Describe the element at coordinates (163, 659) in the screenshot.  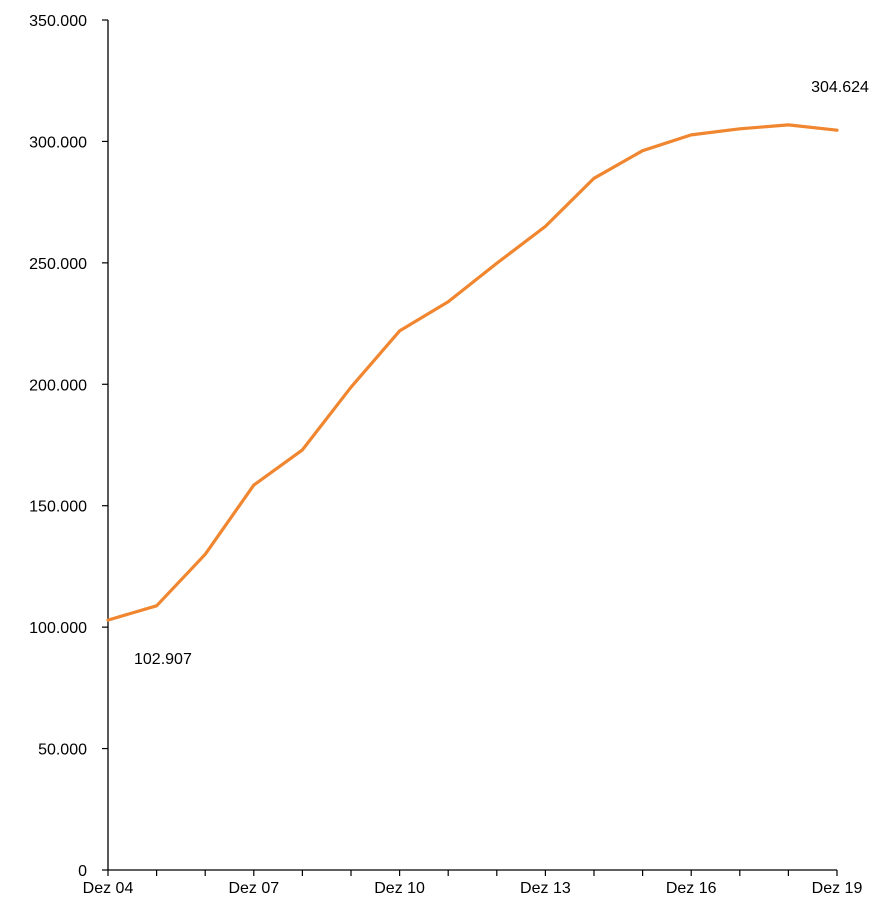
I see `data-label: 102.907` at that location.